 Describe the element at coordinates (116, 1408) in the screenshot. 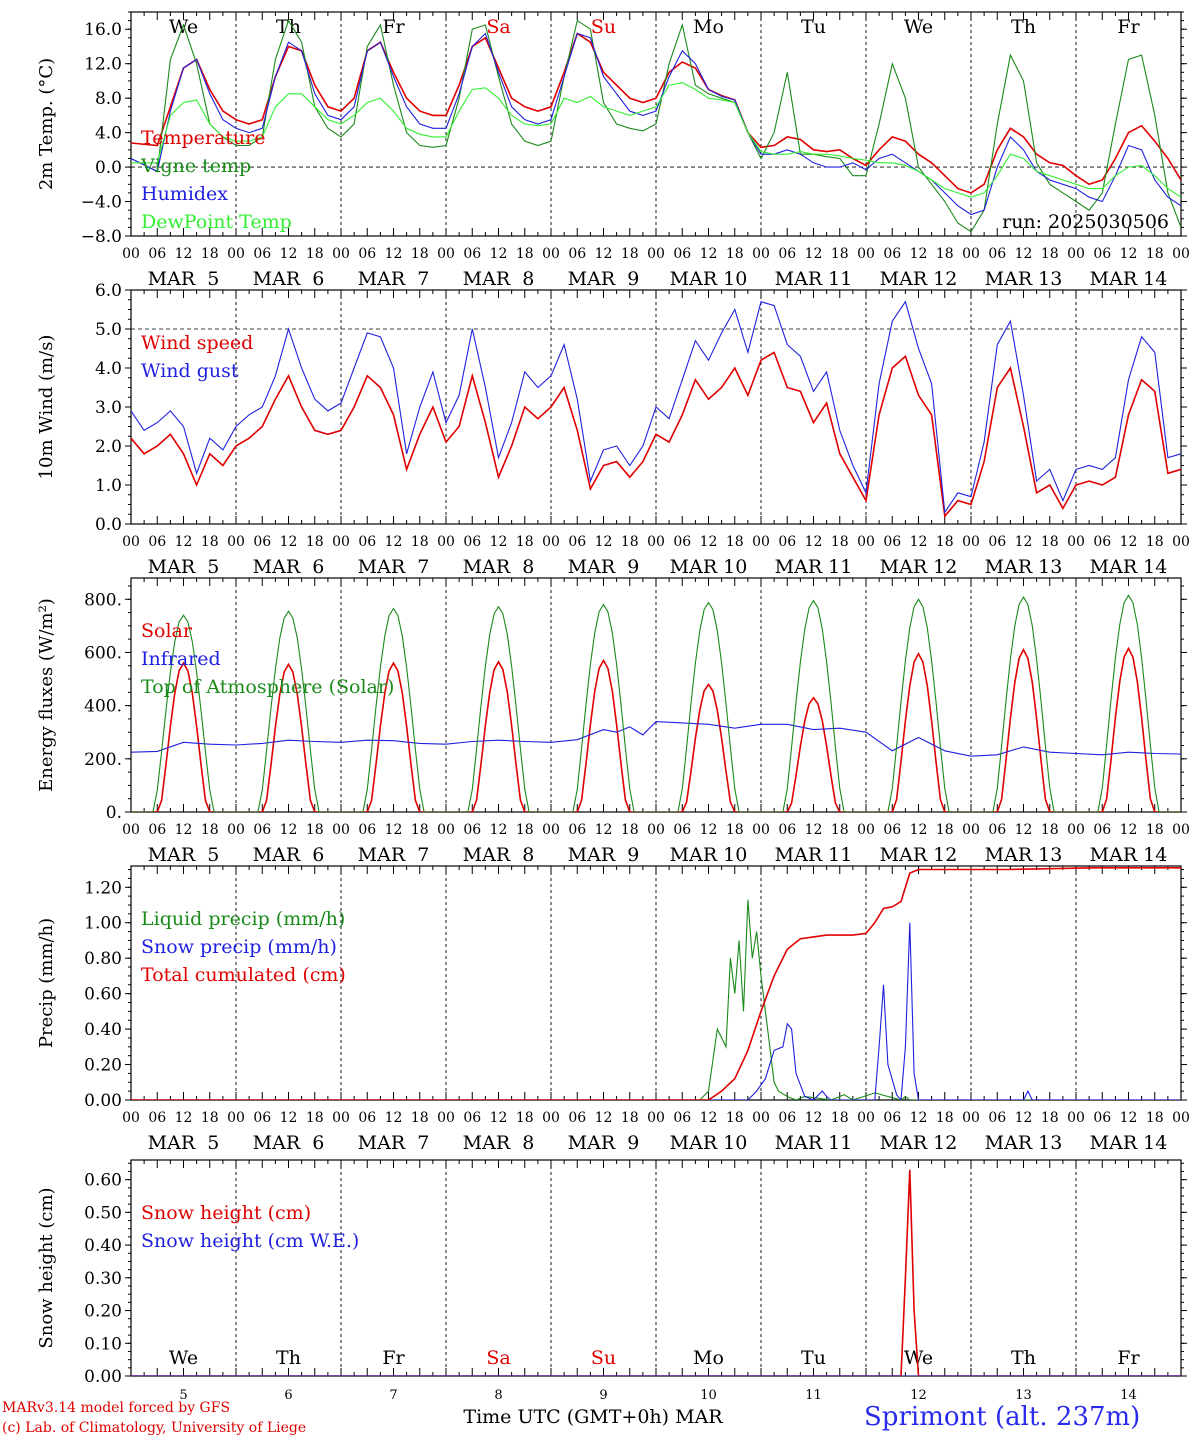

I see `credit-model: MARv3.14 model forced by GFS` at that location.